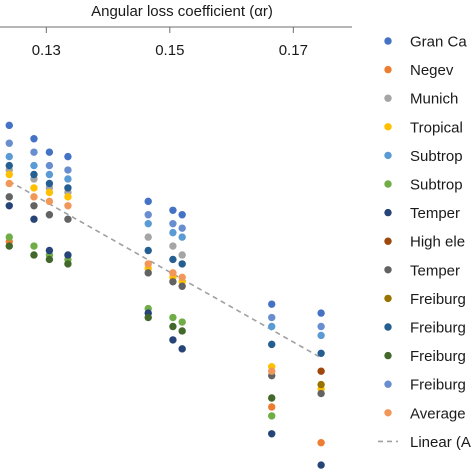  What do you see at coordinates (438, 413) in the screenshot?
I see `legend-label: Average` at bounding box center [438, 413].